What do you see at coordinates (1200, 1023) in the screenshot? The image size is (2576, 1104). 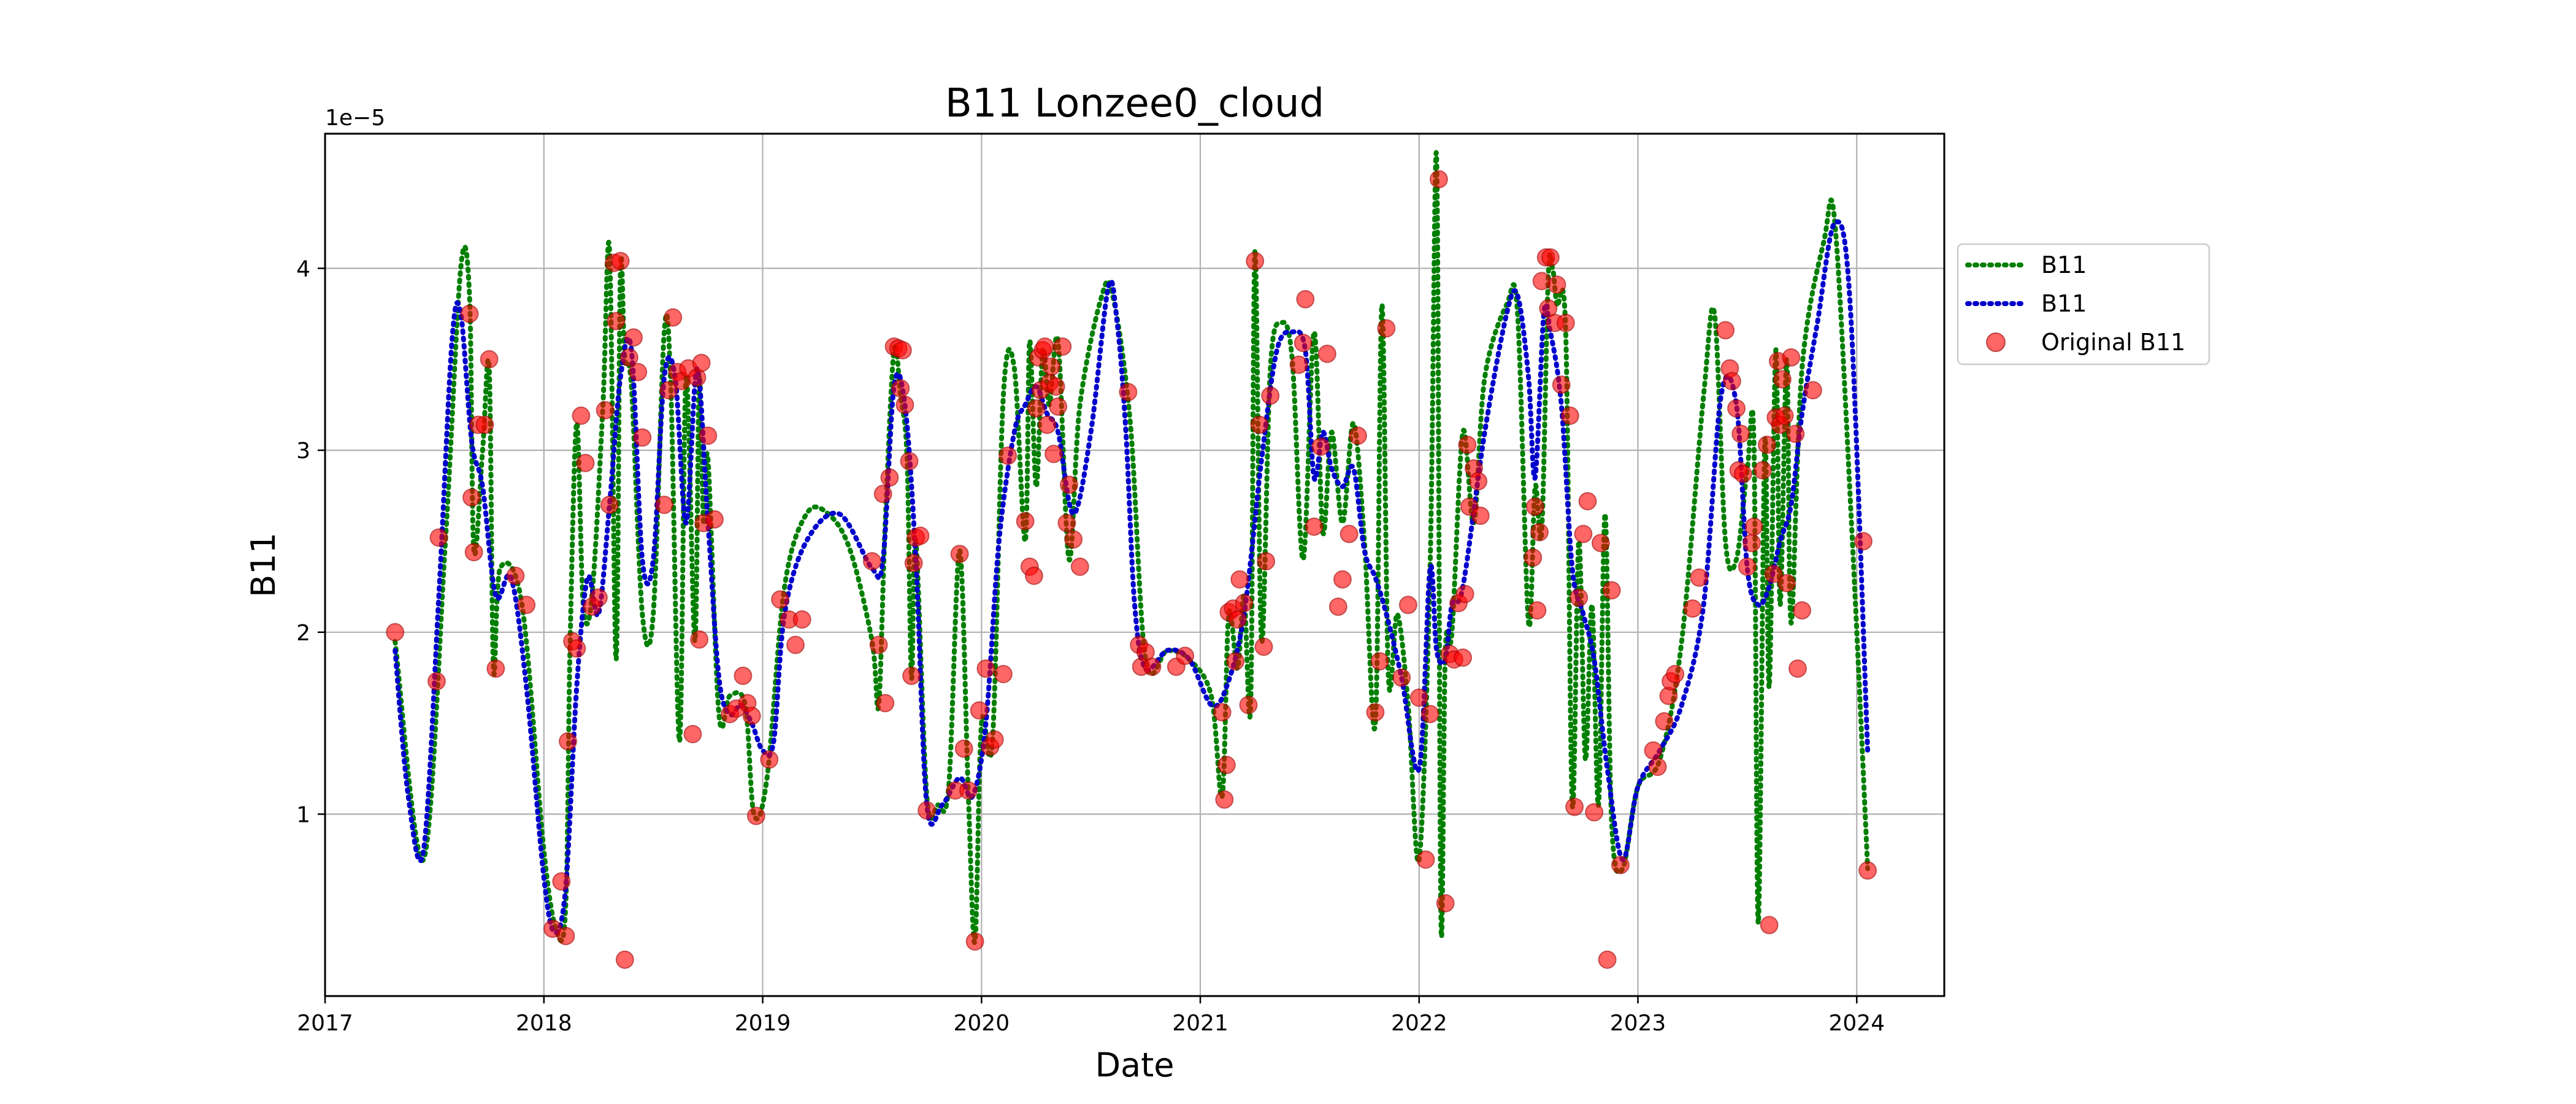 I see `x-tick-label: 2021` at bounding box center [1200, 1023].